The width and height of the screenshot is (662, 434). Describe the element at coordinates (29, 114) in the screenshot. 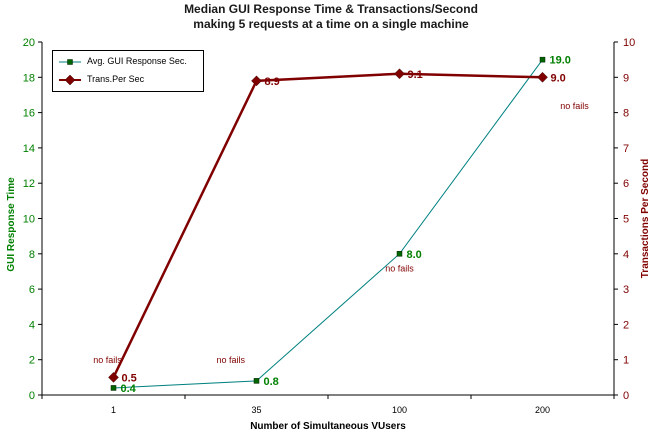

I see `y-left-tick-label: 16` at that location.